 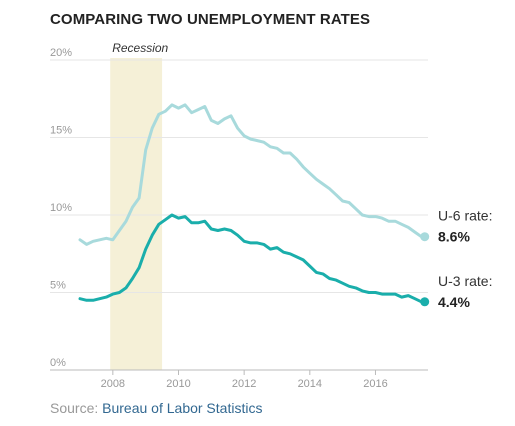 What do you see at coordinates (178, 384) in the screenshot?
I see `x-tick-label: 2010` at bounding box center [178, 384].